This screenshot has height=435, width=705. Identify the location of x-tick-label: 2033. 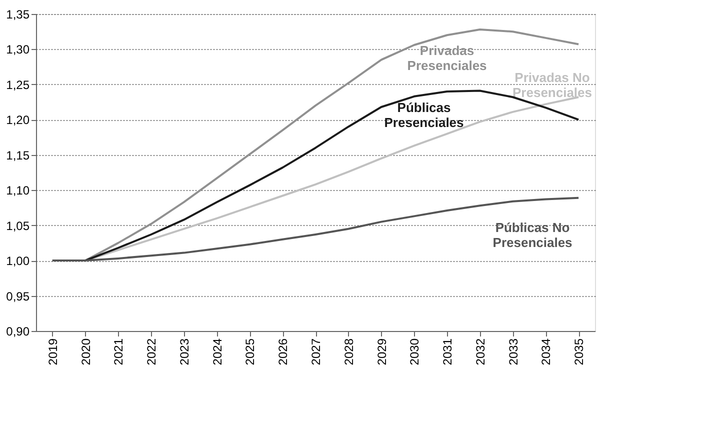
(513, 352).